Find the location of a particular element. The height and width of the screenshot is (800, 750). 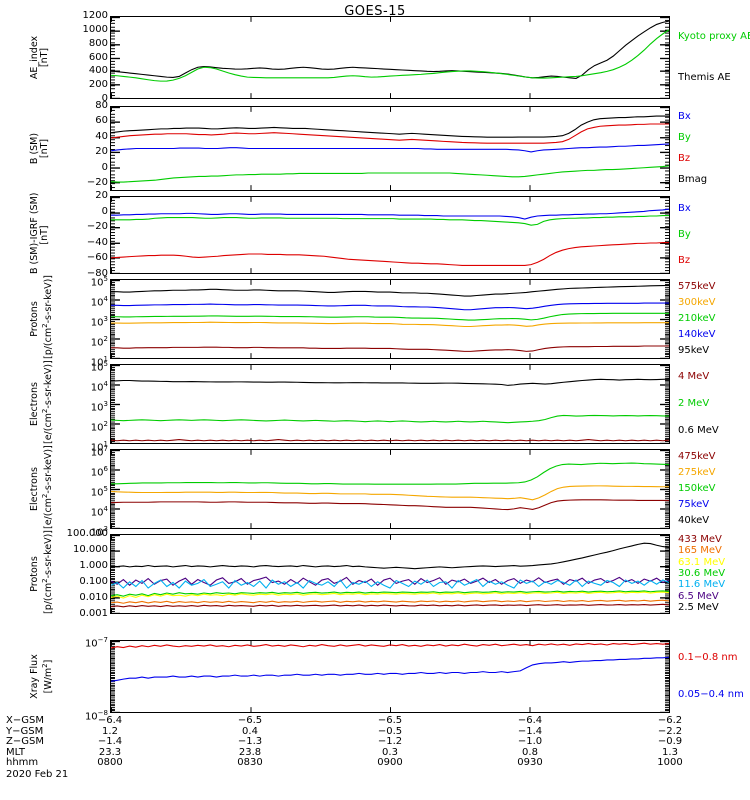

x-axis-row-label: X−GSM is located at coordinates (25, 720).